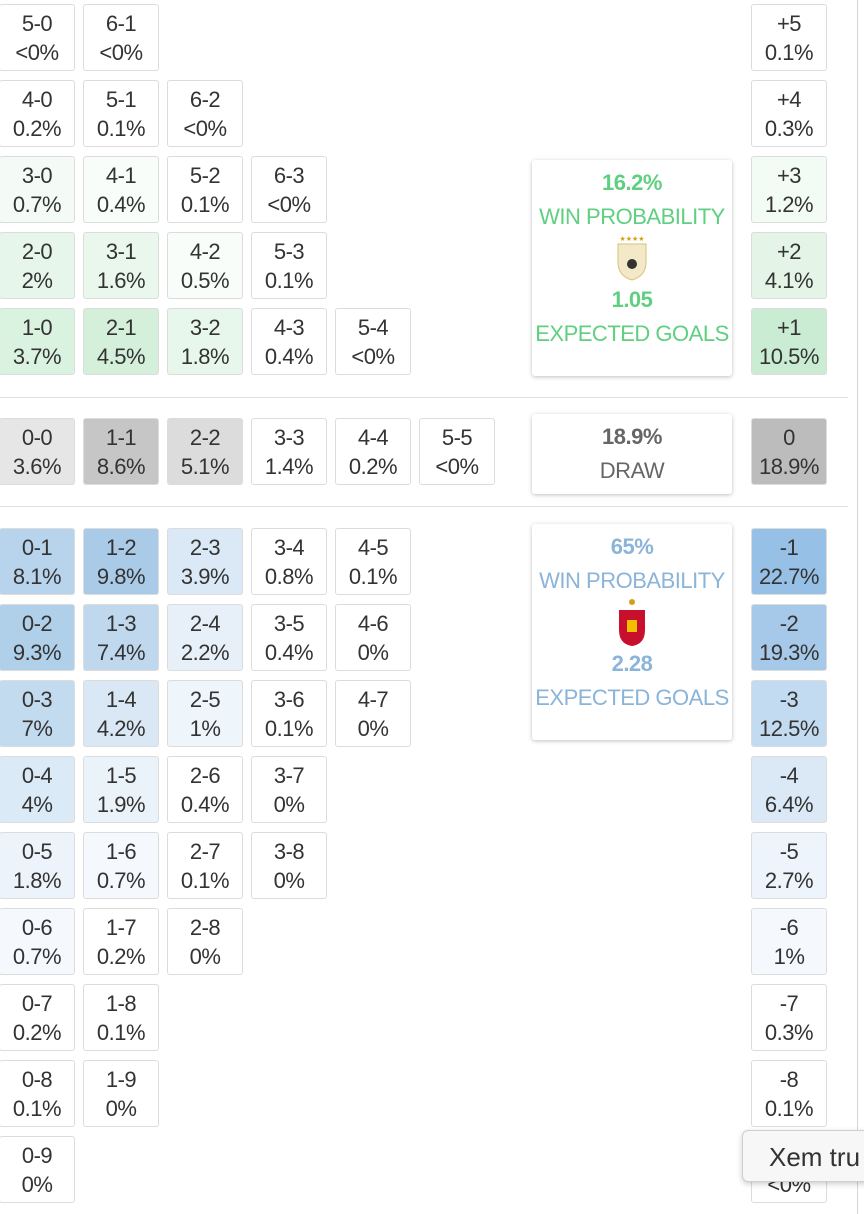 This screenshot has height=1214, width=864. Describe the element at coordinates (789, 113) in the screenshot. I see `margin-cell: +4 0.3%` at that location.